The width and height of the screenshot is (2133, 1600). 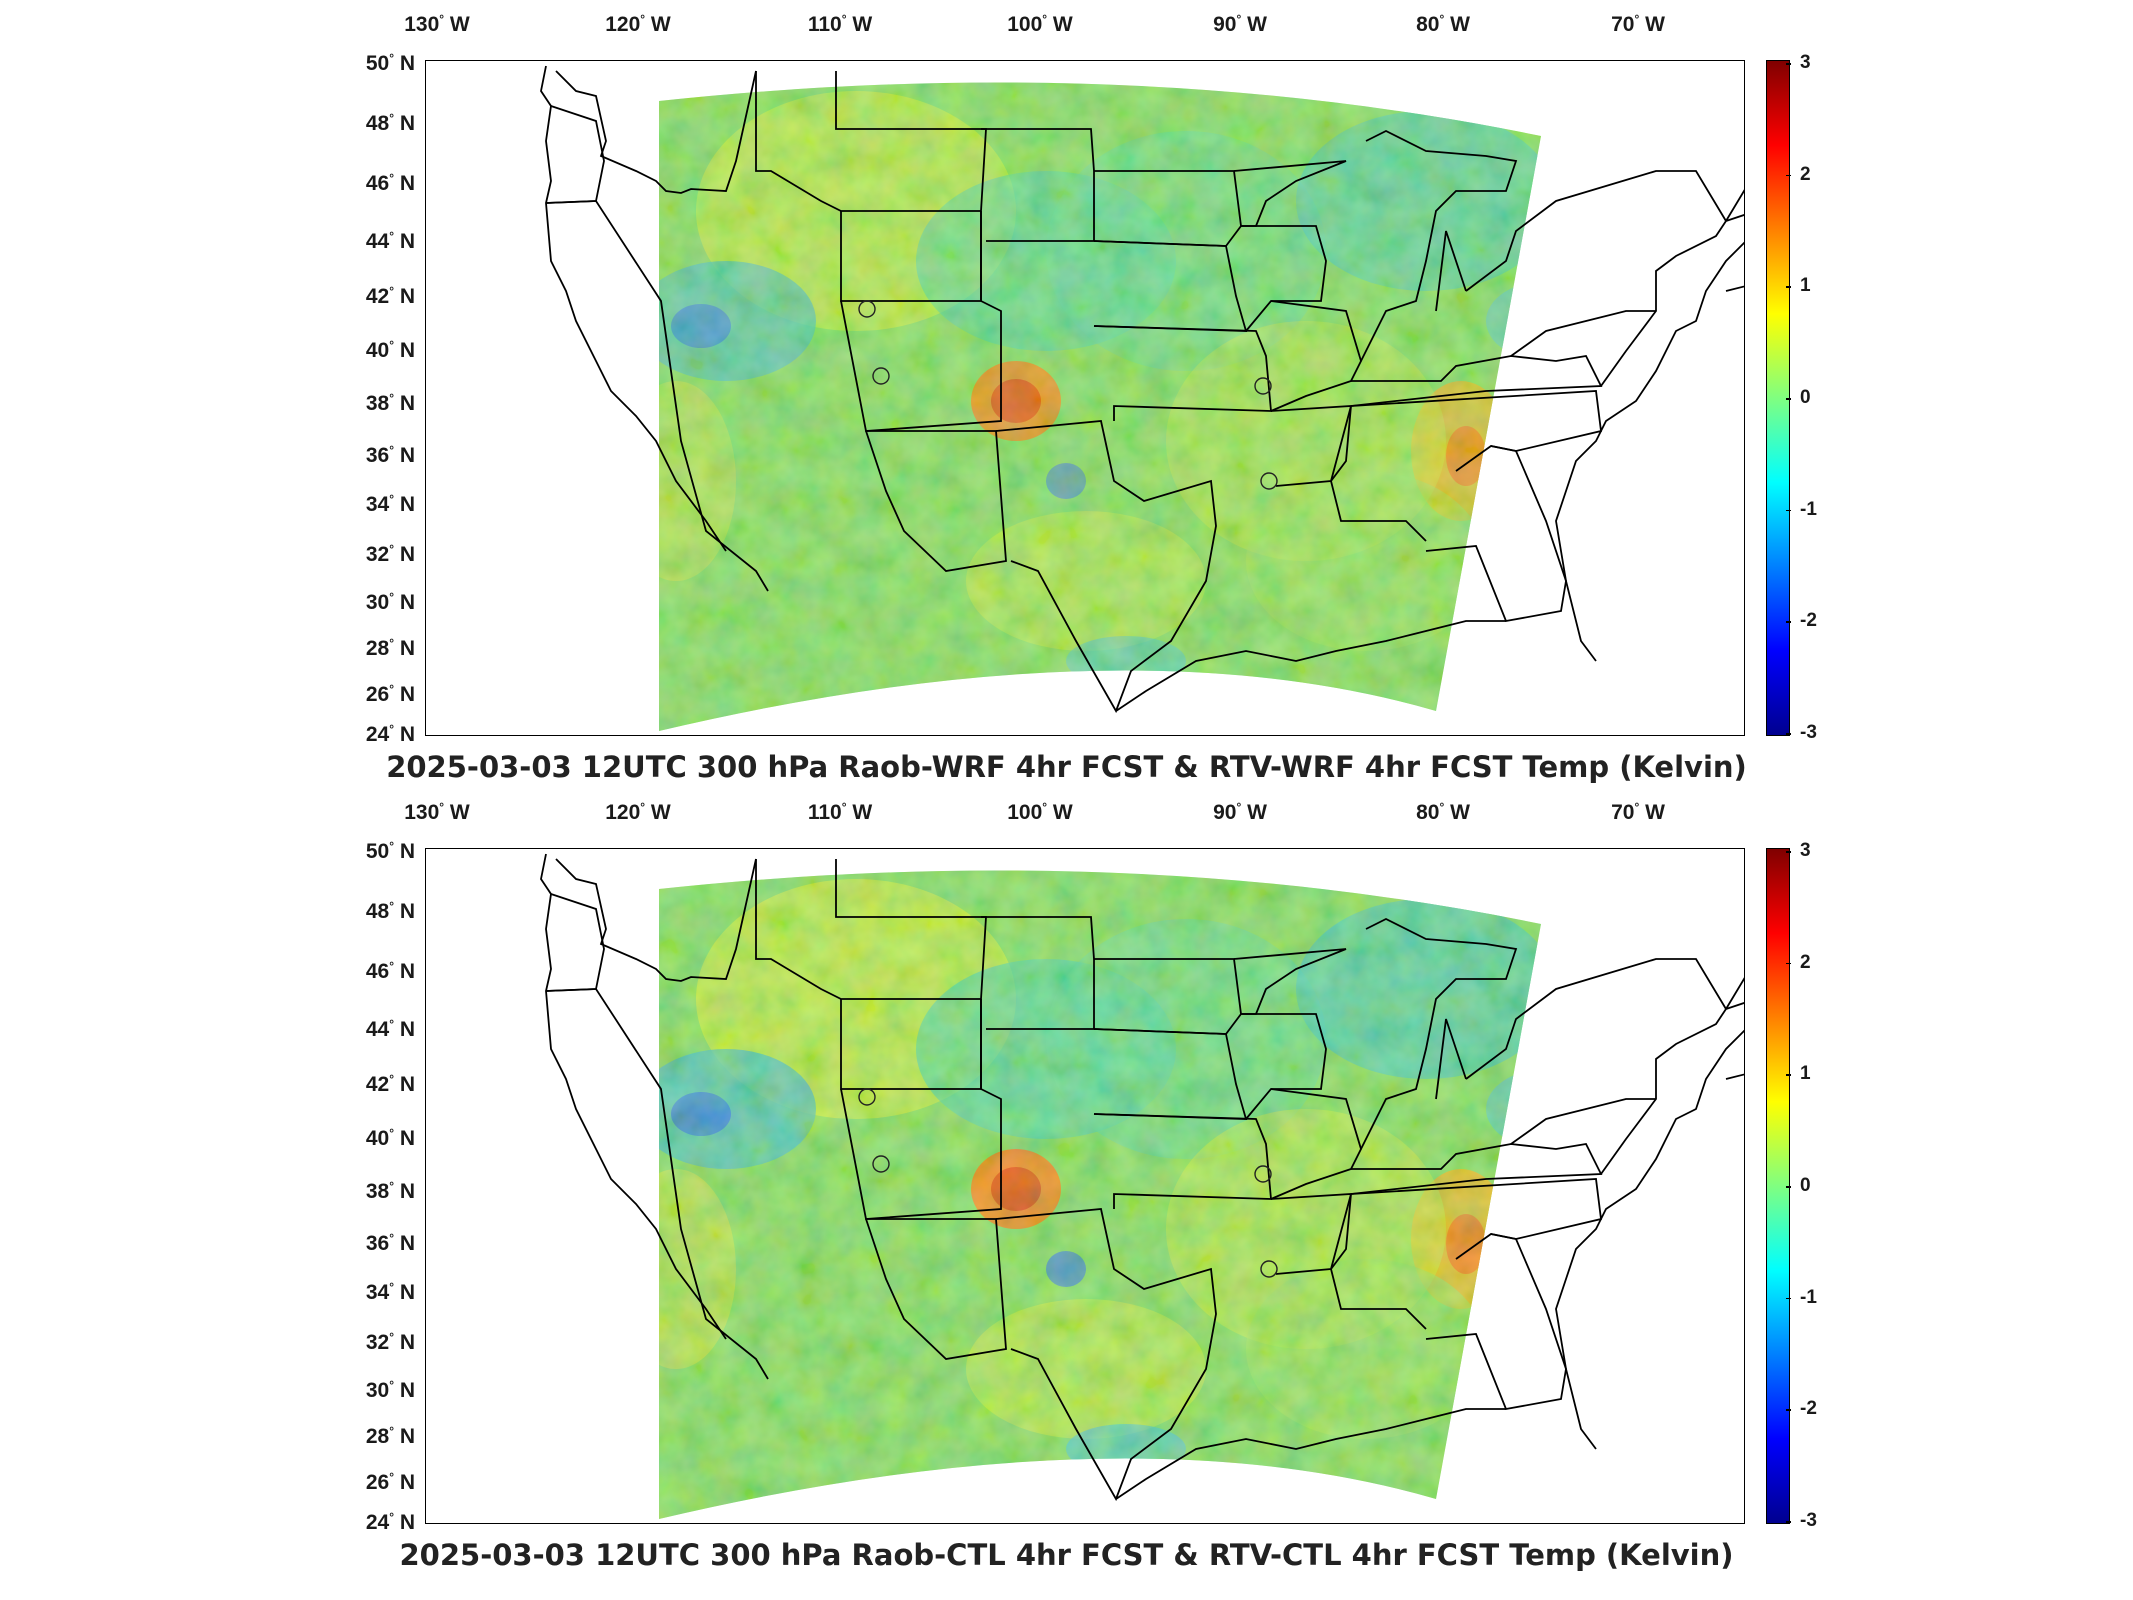 I want to click on latitude-tick-label: 48° N, so click(x=390, y=123).